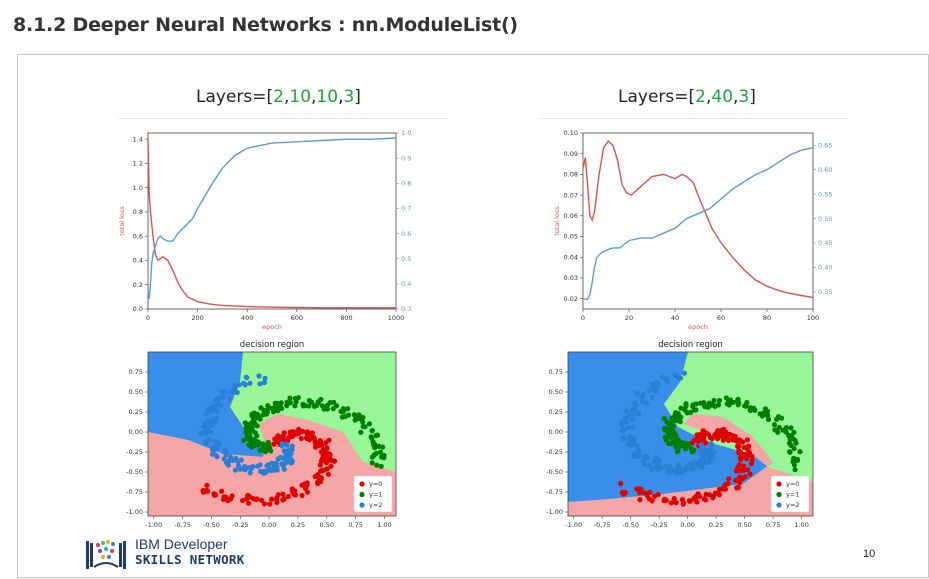  What do you see at coordinates (298, 525) in the screenshot?
I see `x-tick-label: 0.25` at bounding box center [298, 525].